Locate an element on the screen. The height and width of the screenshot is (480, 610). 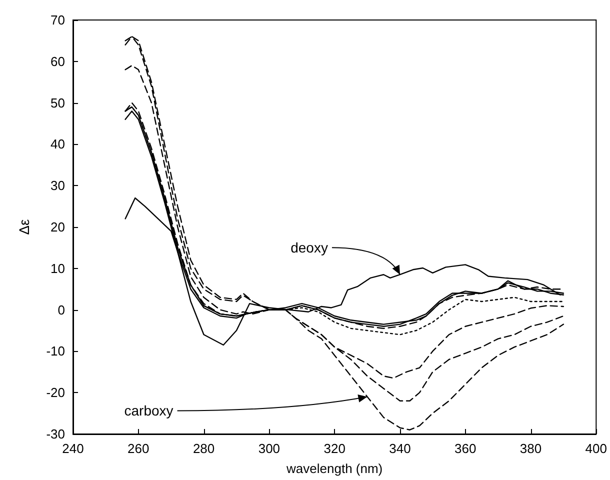
annotation: carboxy is located at coordinates (149, 410).